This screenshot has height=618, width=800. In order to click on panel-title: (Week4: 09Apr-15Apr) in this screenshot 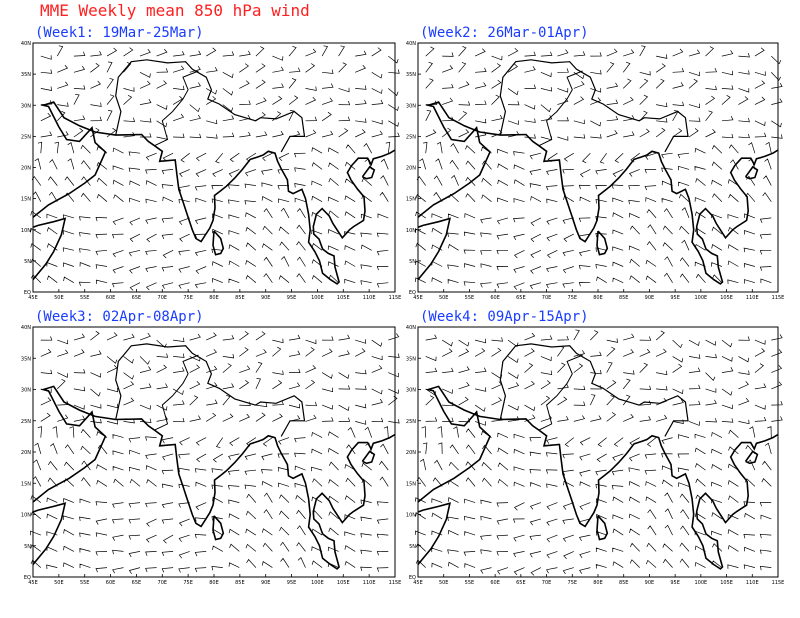, I will do `click(504, 317)`.